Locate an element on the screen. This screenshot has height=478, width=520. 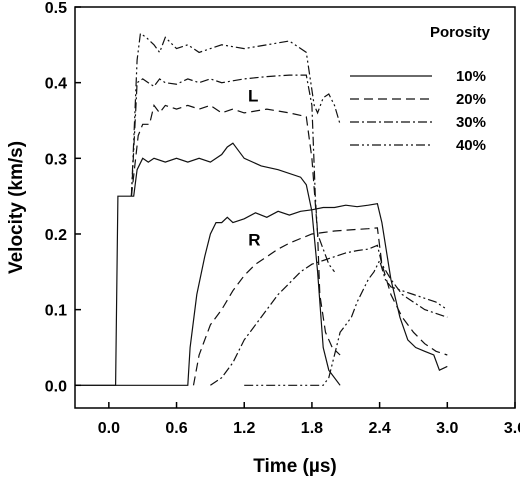
annotation-label: R is located at coordinates (254, 239).